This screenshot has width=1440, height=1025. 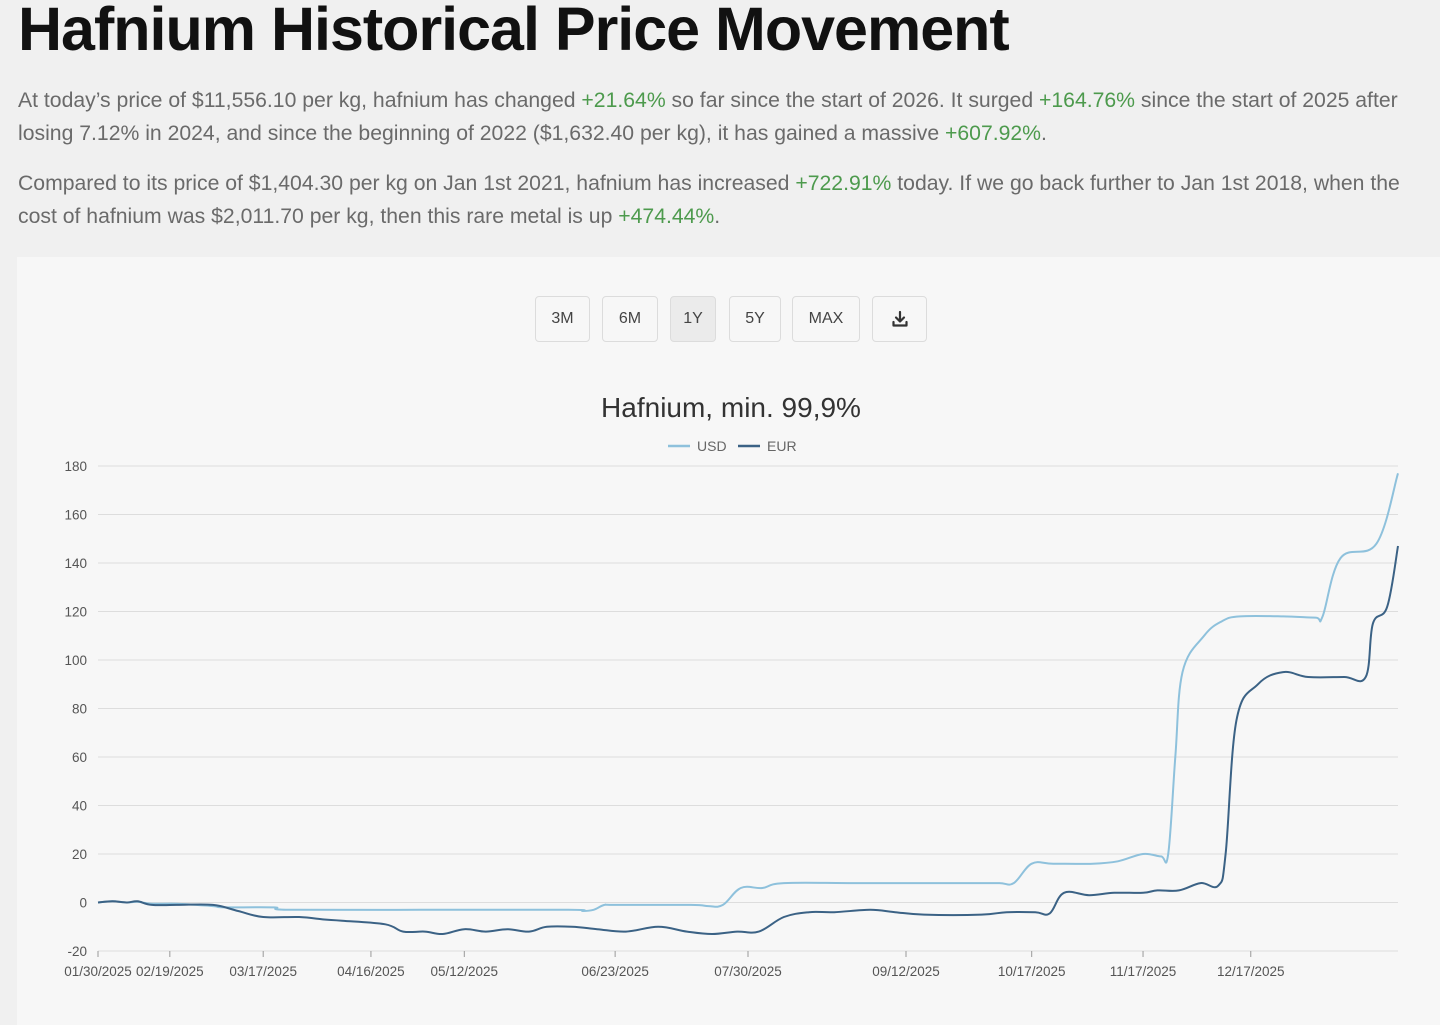 What do you see at coordinates (993, 133) in the screenshot?
I see `percent-change: +607.92%` at bounding box center [993, 133].